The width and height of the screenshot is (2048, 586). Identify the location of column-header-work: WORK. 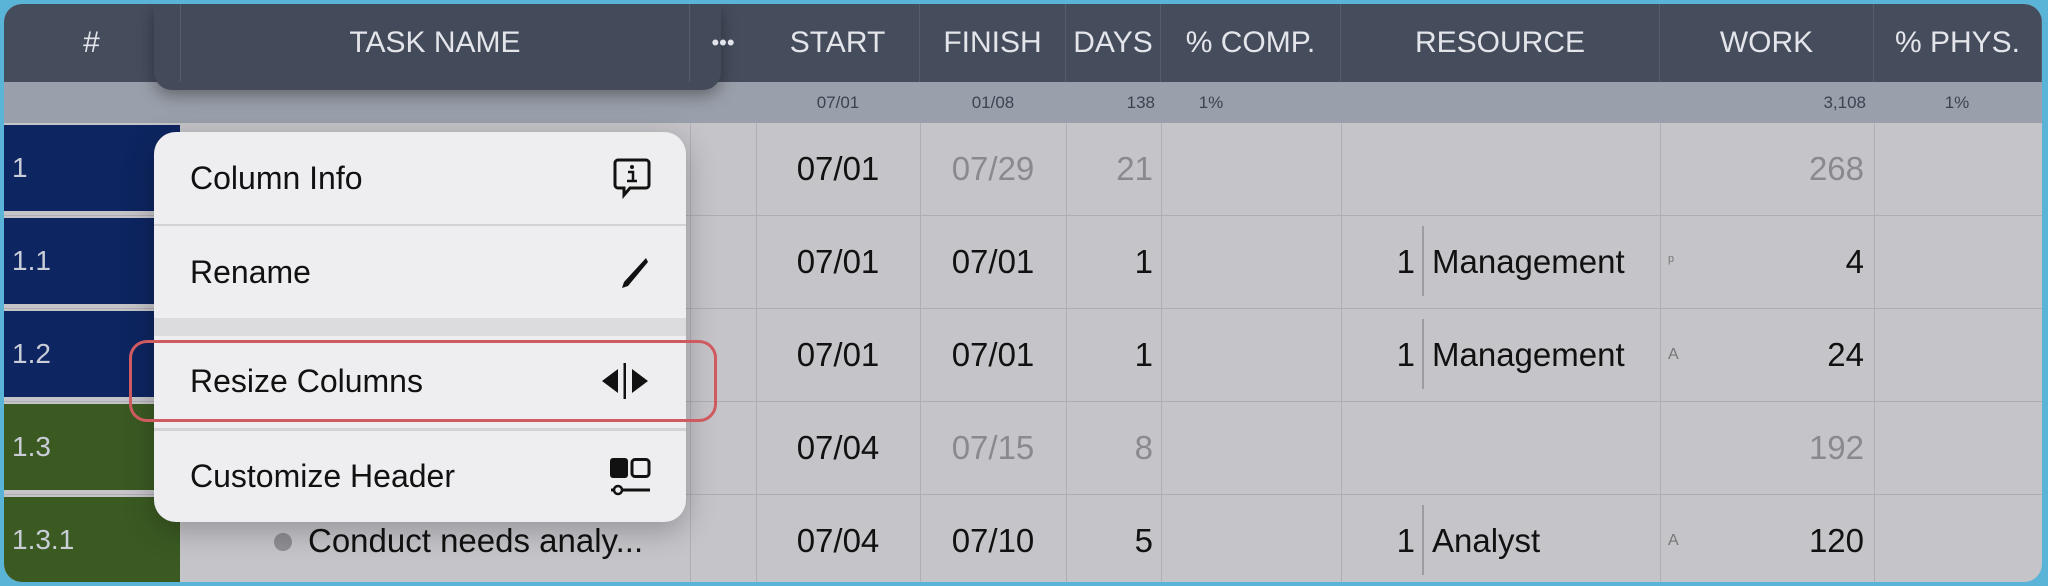
(1767, 43).